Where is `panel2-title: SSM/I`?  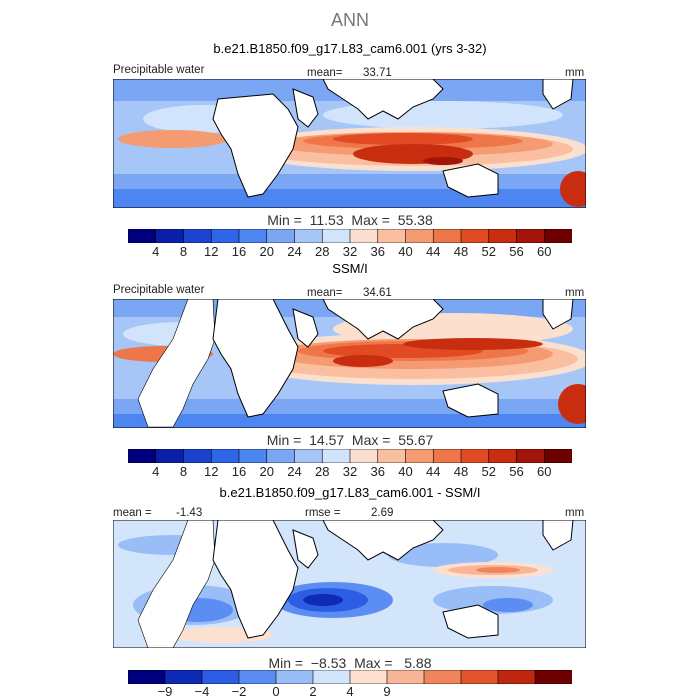 panel2-title: SSM/I is located at coordinates (350, 268).